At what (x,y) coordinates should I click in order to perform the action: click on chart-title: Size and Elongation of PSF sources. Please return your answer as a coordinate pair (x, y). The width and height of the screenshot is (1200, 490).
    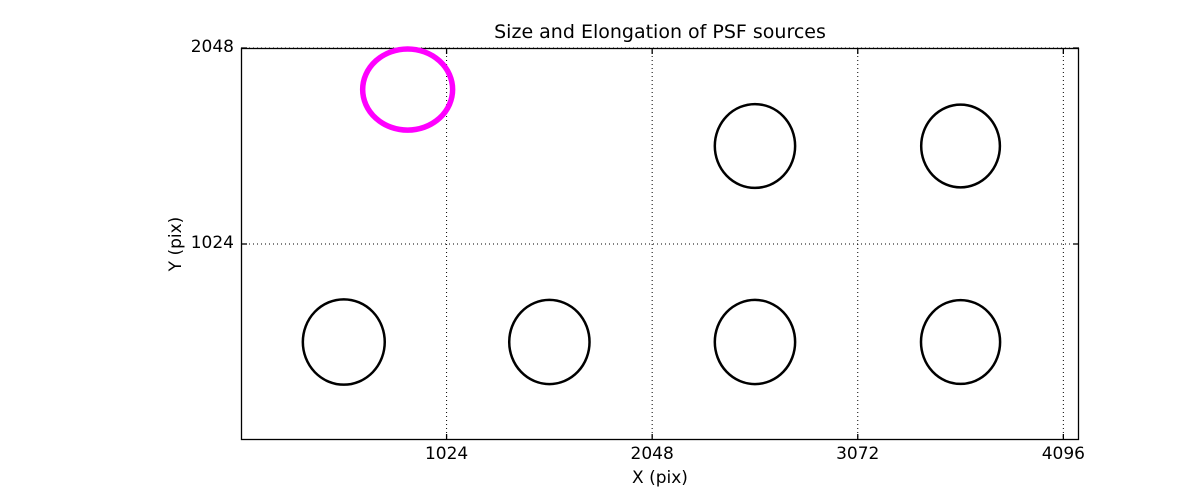
    Looking at the image, I should click on (660, 32).